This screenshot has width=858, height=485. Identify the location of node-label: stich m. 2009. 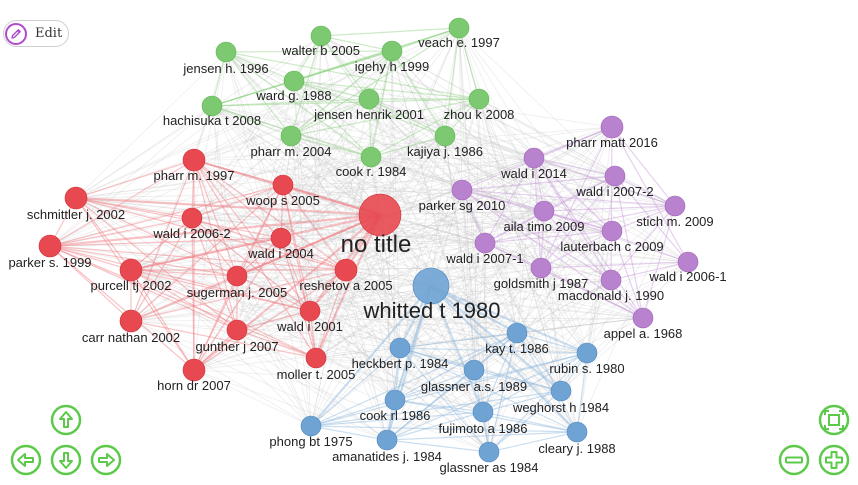
(674, 221).